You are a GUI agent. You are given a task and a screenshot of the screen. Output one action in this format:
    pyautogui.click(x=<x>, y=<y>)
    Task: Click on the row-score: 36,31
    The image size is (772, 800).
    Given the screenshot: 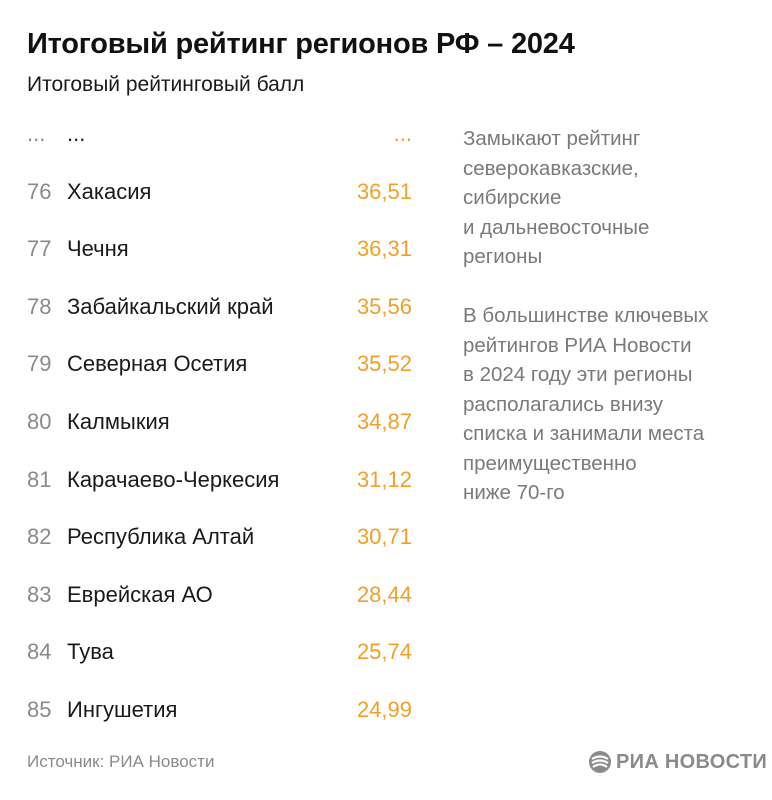 What is the action you would take?
    pyautogui.click(x=384, y=249)
    